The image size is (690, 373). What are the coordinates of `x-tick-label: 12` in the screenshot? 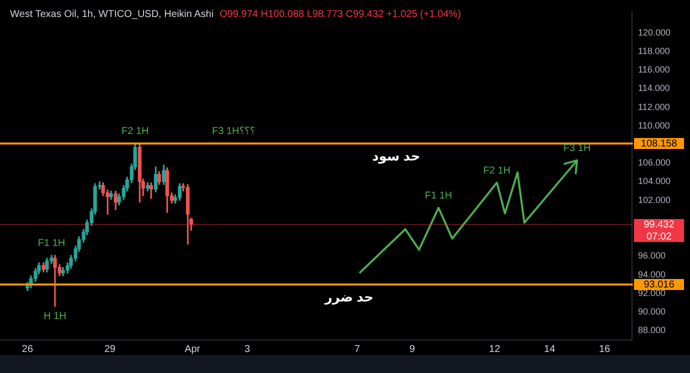 It's located at (495, 349).